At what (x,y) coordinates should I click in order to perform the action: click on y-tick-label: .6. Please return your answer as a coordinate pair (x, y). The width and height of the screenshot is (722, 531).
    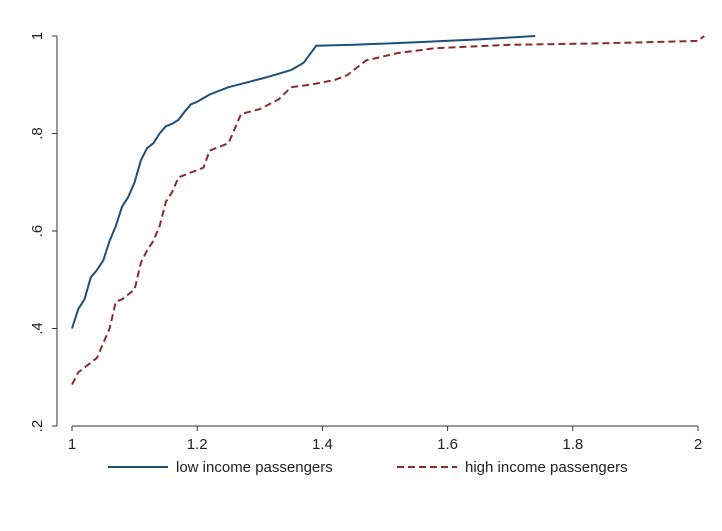
    Looking at the image, I should click on (37, 231).